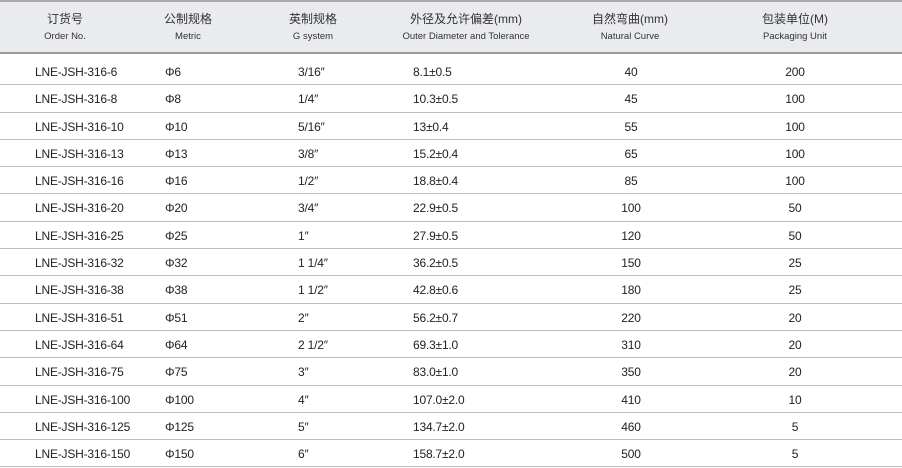 The width and height of the screenshot is (902, 468). I want to click on cell-metric: Φ100, so click(179, 399).